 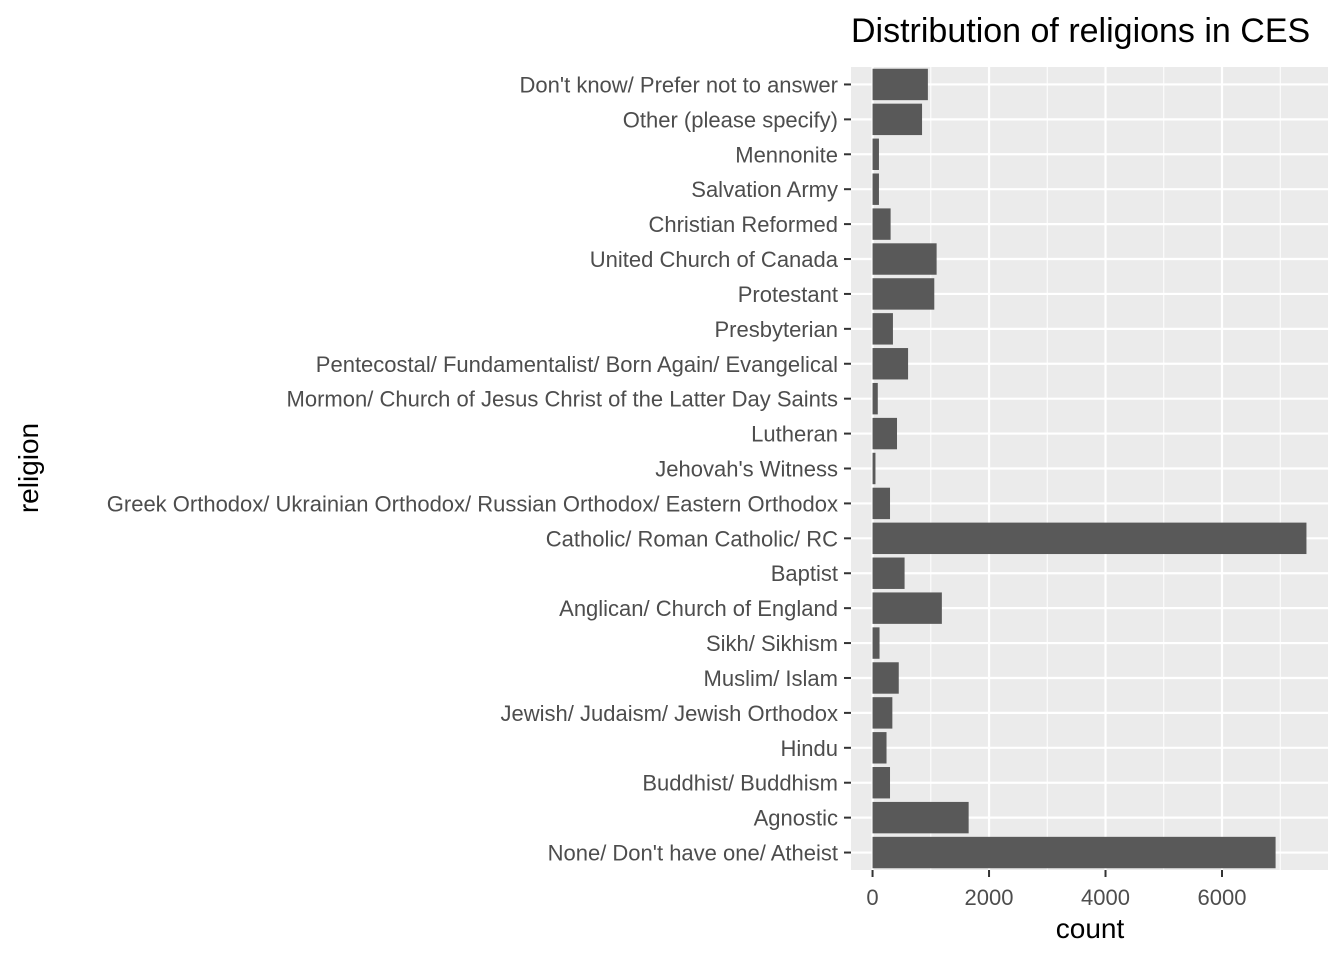 I want to click on x-axis-ticks: 0 2000 4000 6000, so click(x=1056, y=890).